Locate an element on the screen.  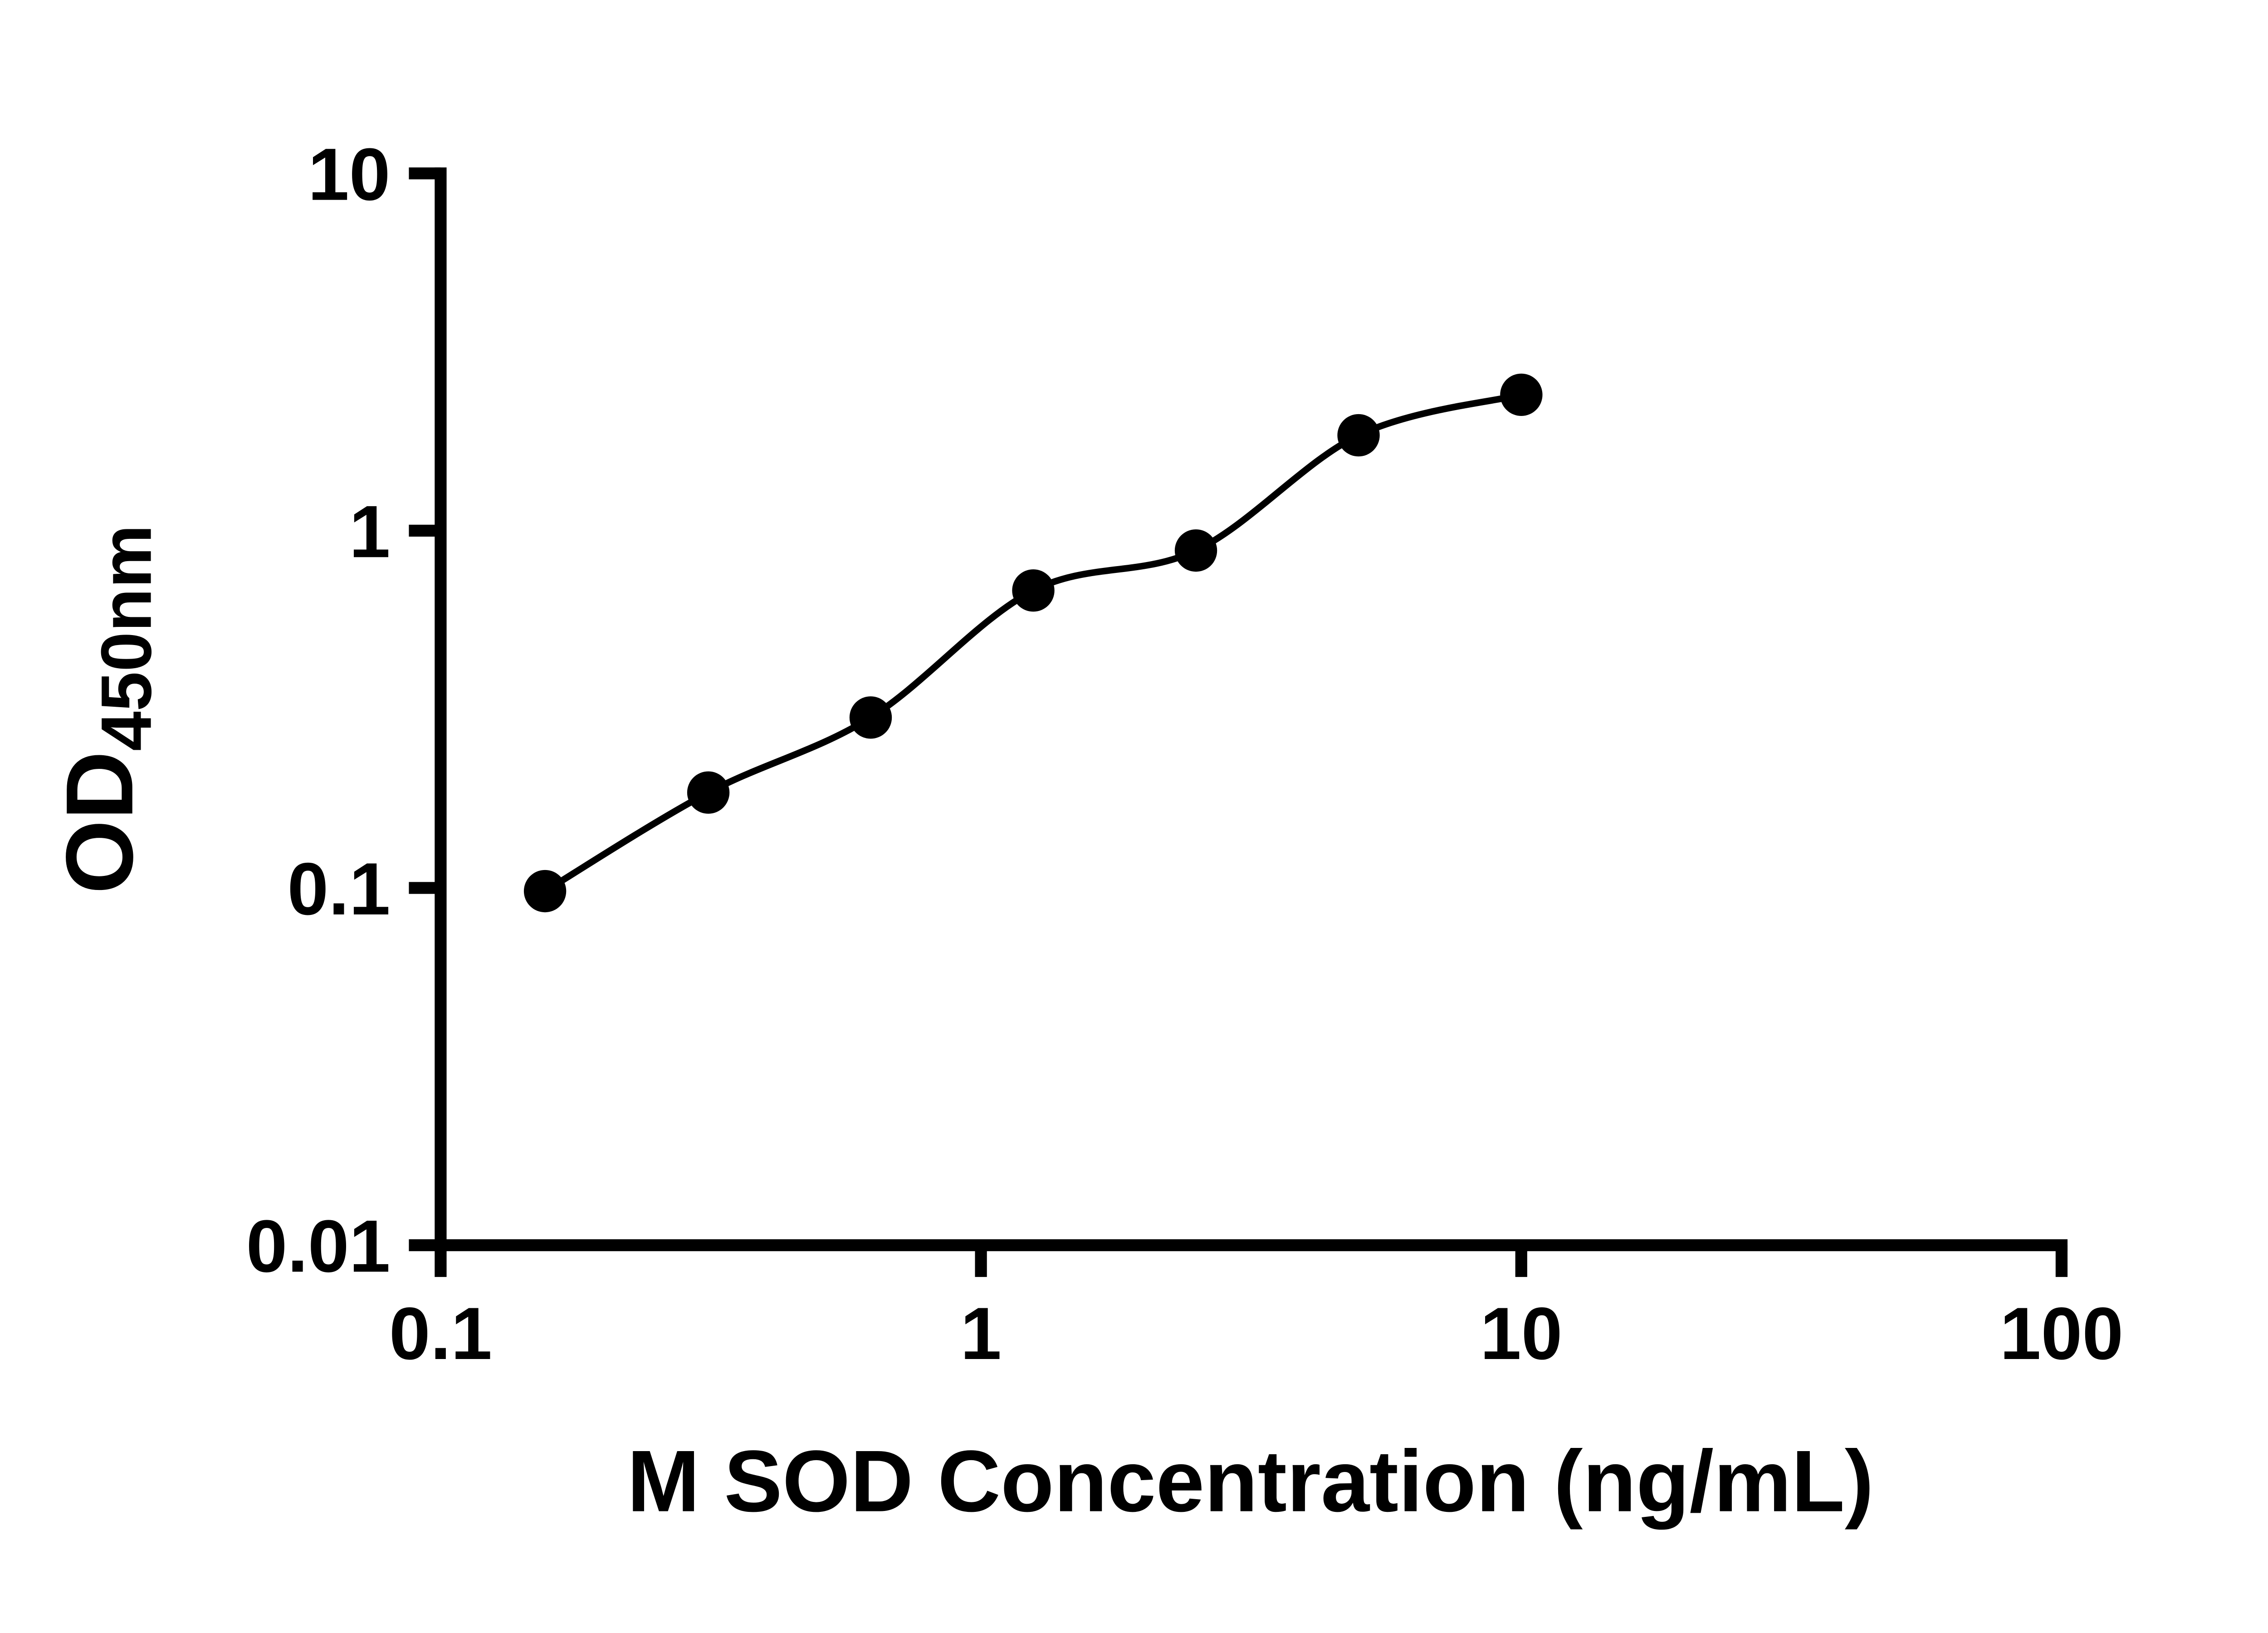
y-axis-title: OD450nm is located at coordinates (106, 709).